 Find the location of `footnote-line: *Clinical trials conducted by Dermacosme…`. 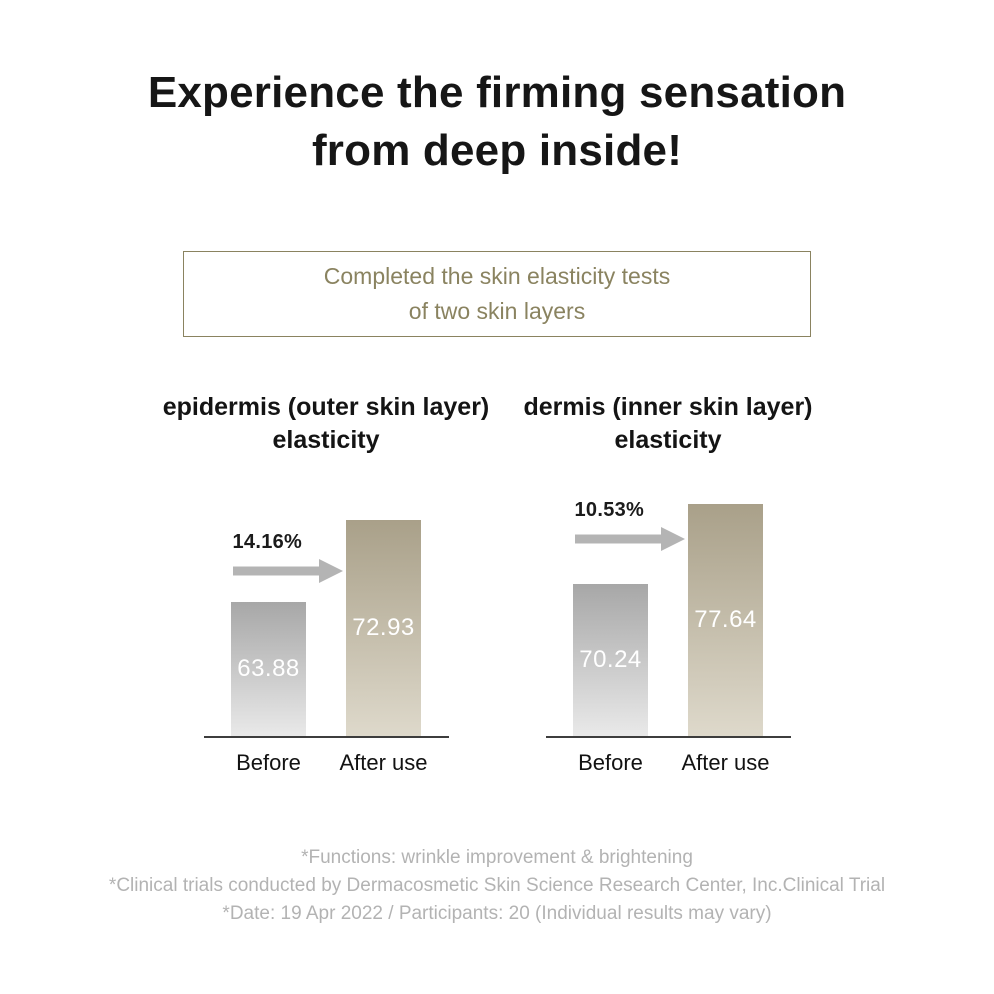

footnote-line: *Clinical trials conducted by Dermacosme… is located at coordinates (497, 885).